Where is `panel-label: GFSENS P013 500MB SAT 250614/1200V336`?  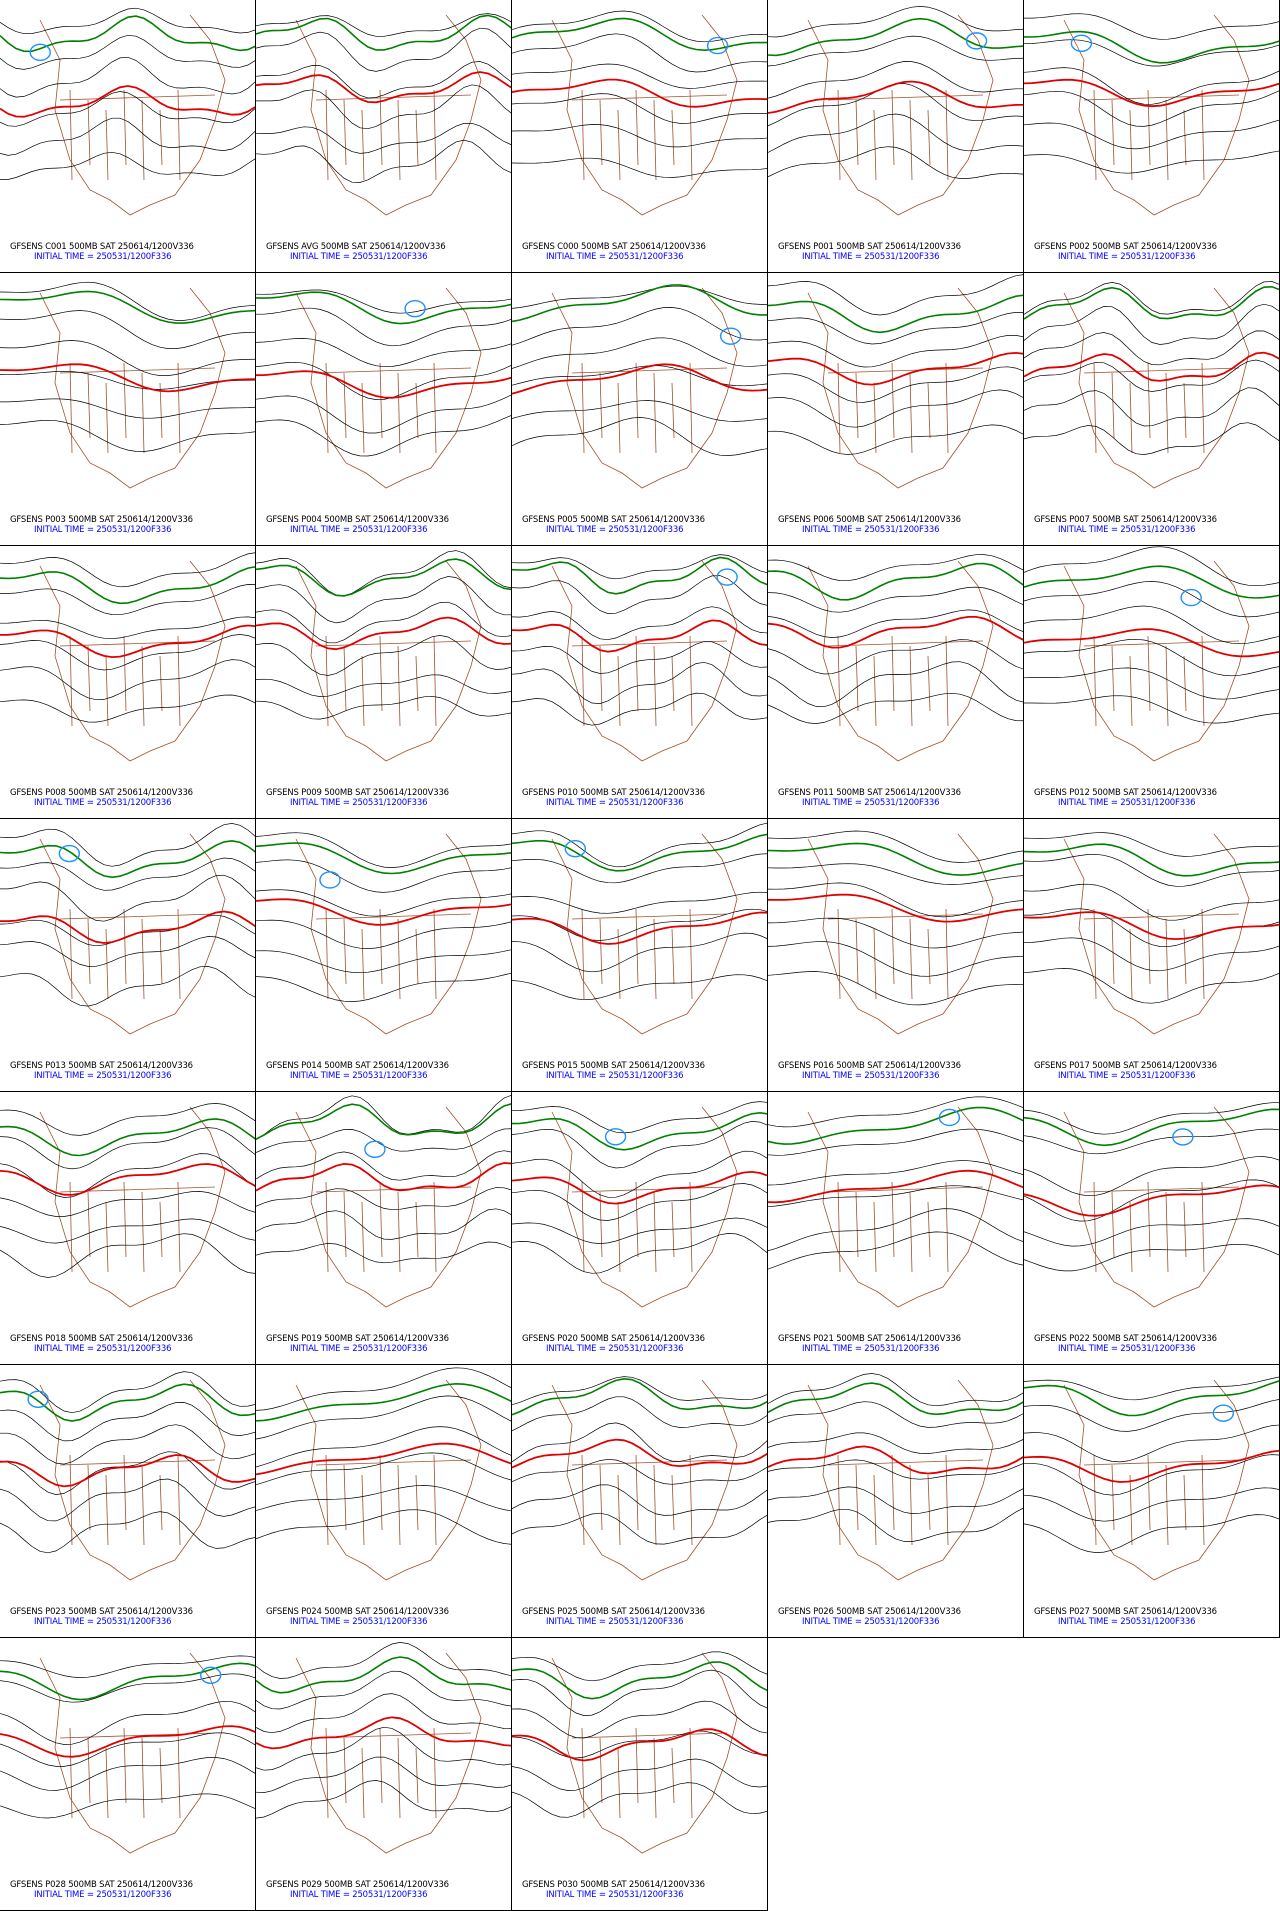 panel-label: GFSENS P013 500MB SAT 250614/1200V336 is located at coordinates (101, 1066).